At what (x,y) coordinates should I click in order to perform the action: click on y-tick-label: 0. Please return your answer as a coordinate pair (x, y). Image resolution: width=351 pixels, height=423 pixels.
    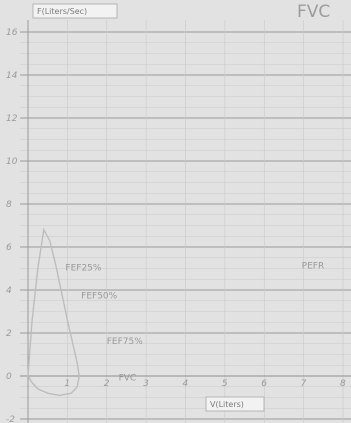
    Looking at the image, I should click on (9, 377).